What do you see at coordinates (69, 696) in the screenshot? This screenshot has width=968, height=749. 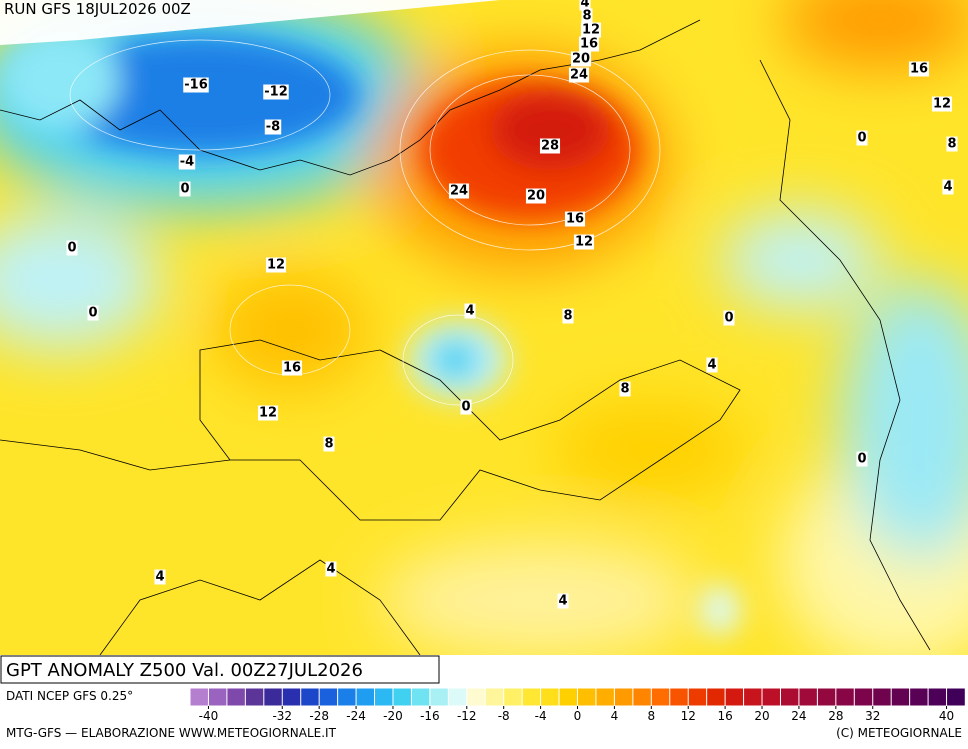 I see `source-label: DATI NCEP GFS 0.25°` at bounding box center [69, 696].